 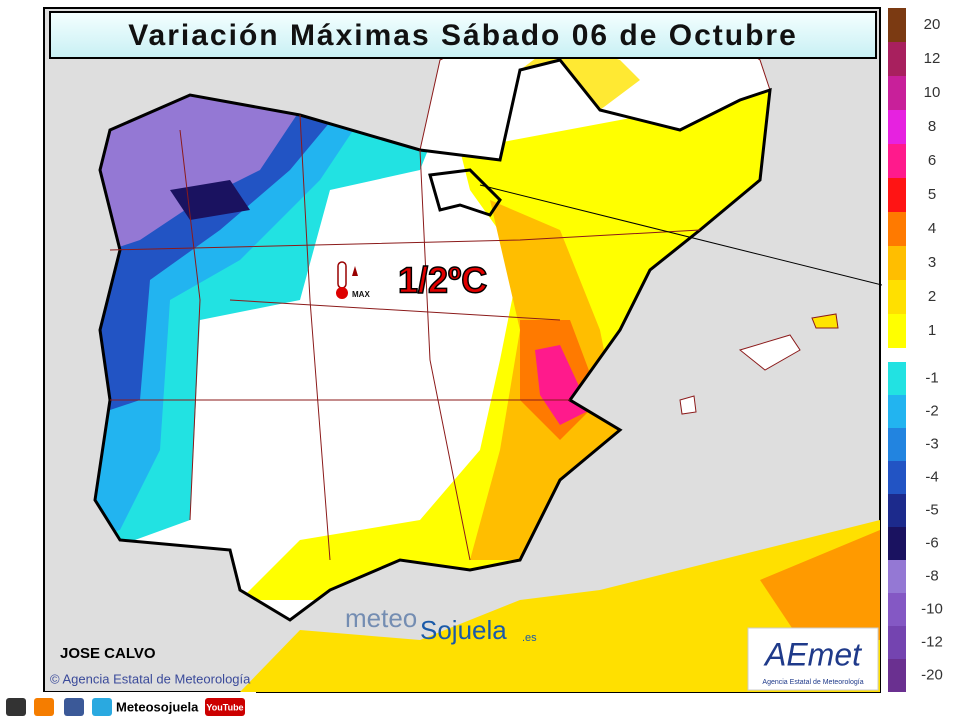 I want to click on legend-label: -5, so click(x=931, y=509).